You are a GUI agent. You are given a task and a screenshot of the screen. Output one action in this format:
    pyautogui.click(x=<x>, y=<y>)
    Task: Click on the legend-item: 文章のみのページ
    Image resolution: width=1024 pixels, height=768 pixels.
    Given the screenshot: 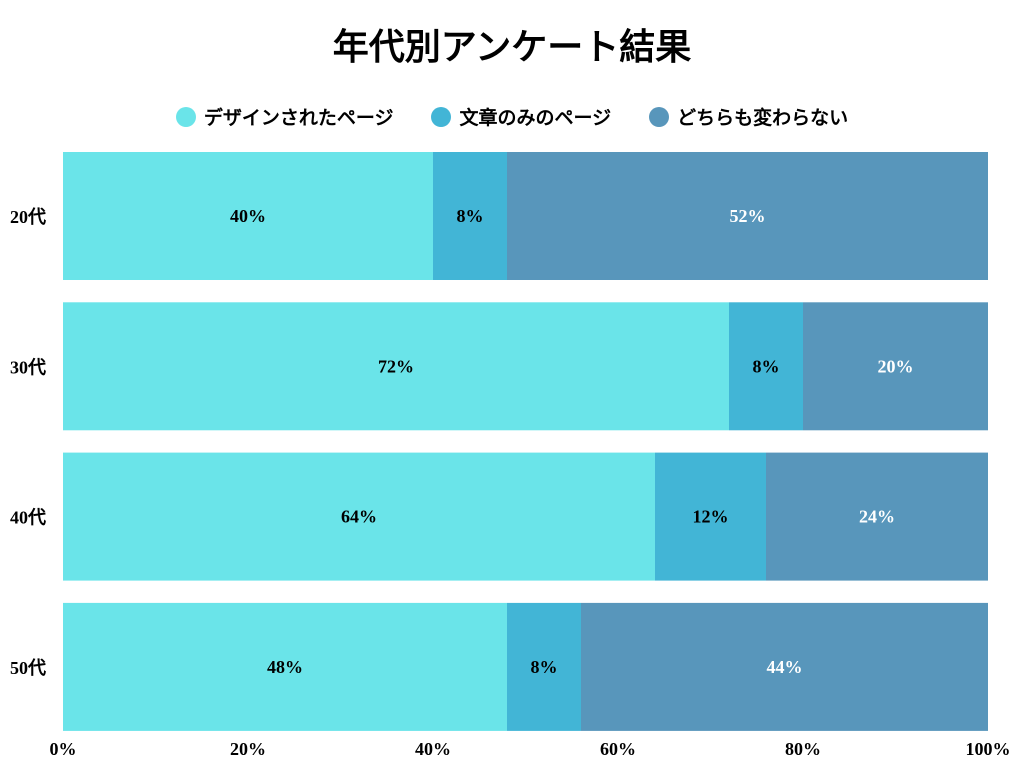 What is the action you would take?
    pyautogui.click(x=521, y=116)
    